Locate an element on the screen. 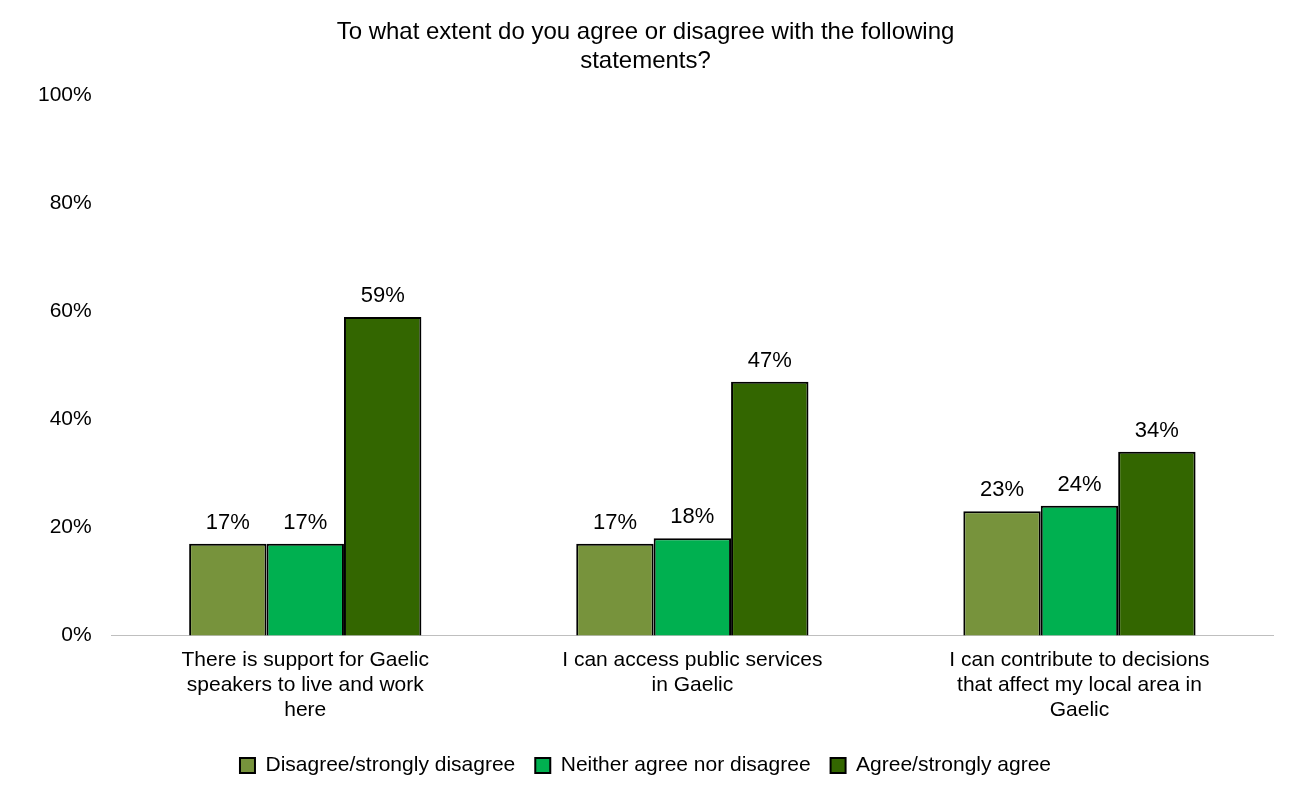 The image size is (1301, 794). y-tick-label: 20% is located at coordinates (70, 526).